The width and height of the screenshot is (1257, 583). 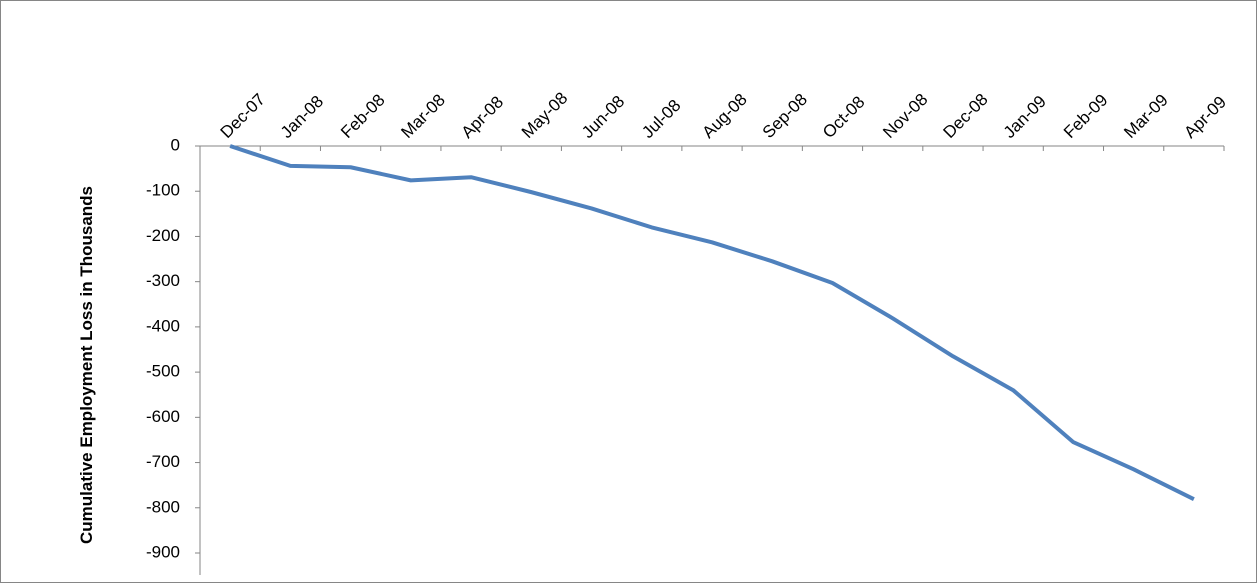 What do you see at coordinates (163, 371) in the screenshot?
I see `y-tick-label: -500` at bounding box center [163, 371].